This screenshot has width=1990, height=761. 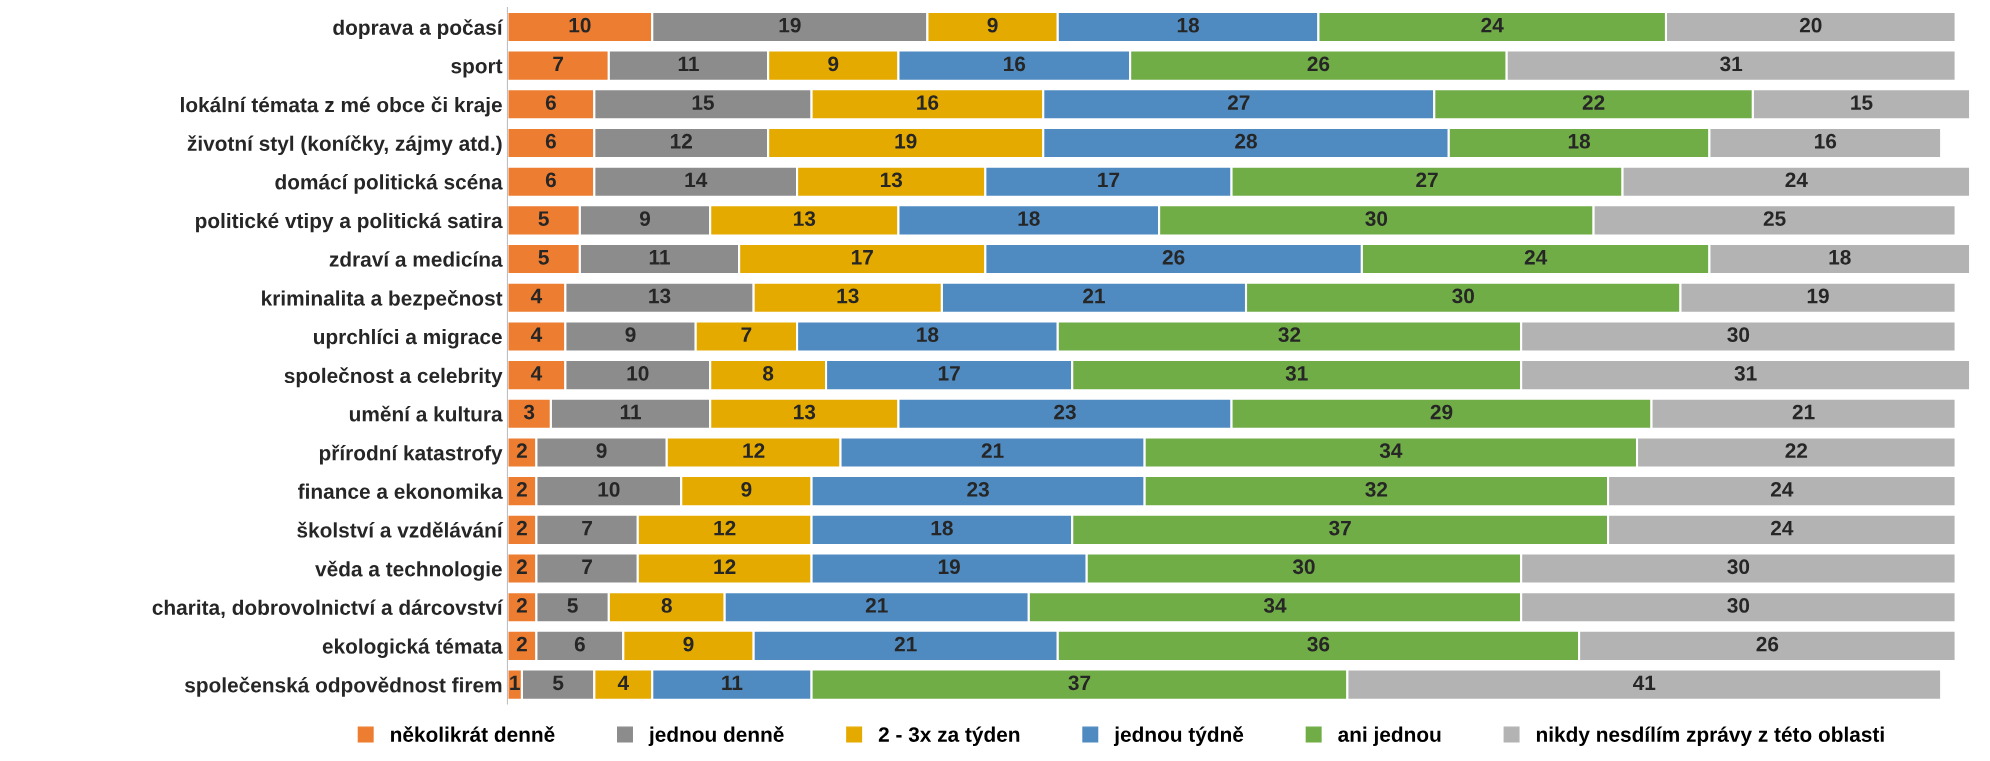 I want to click on y-tick-label: sport, so click(x=477, y=68).